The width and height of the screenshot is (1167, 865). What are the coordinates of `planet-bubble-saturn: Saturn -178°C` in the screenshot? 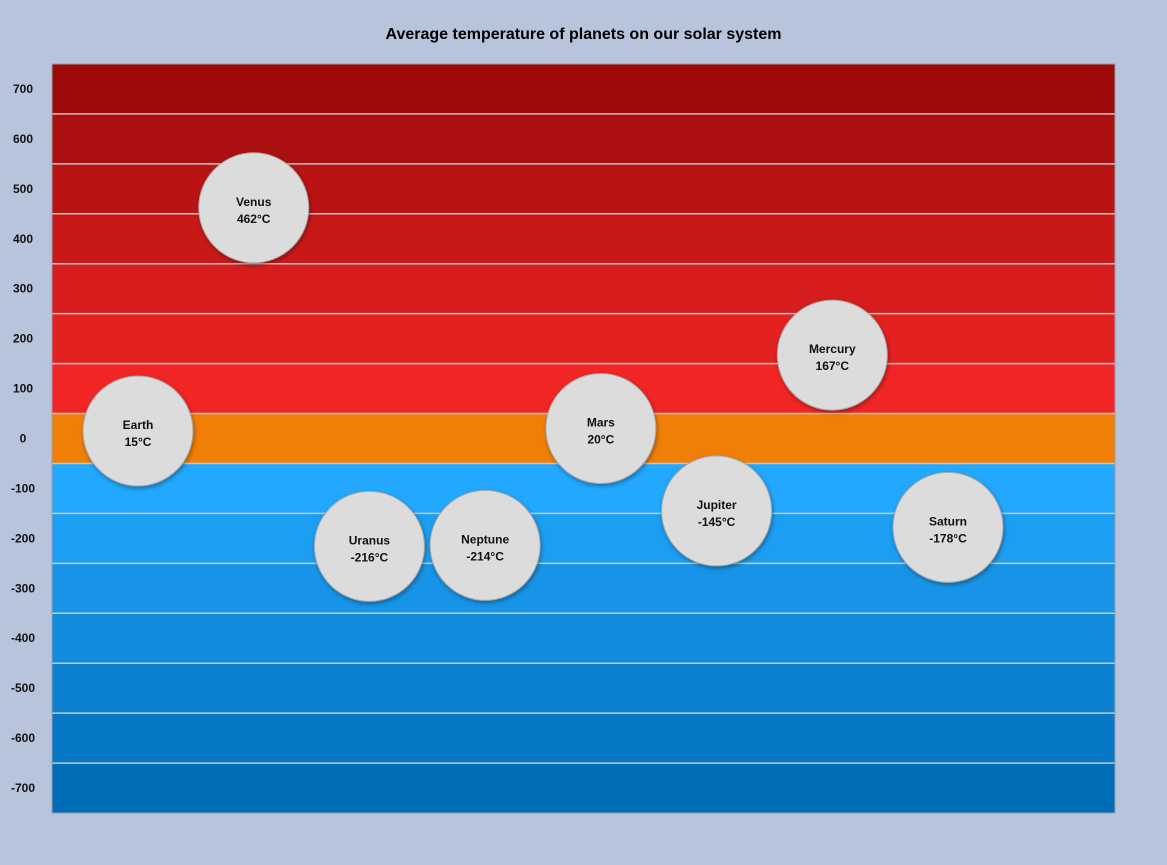 It's located at (948, 527).